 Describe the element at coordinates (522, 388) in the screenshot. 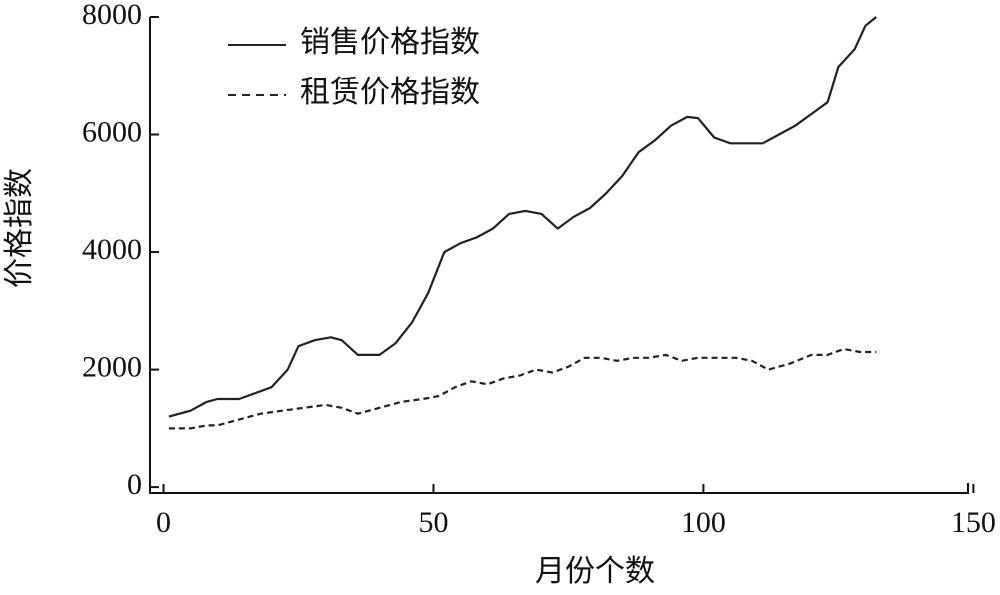

I see `data-line` at that location.